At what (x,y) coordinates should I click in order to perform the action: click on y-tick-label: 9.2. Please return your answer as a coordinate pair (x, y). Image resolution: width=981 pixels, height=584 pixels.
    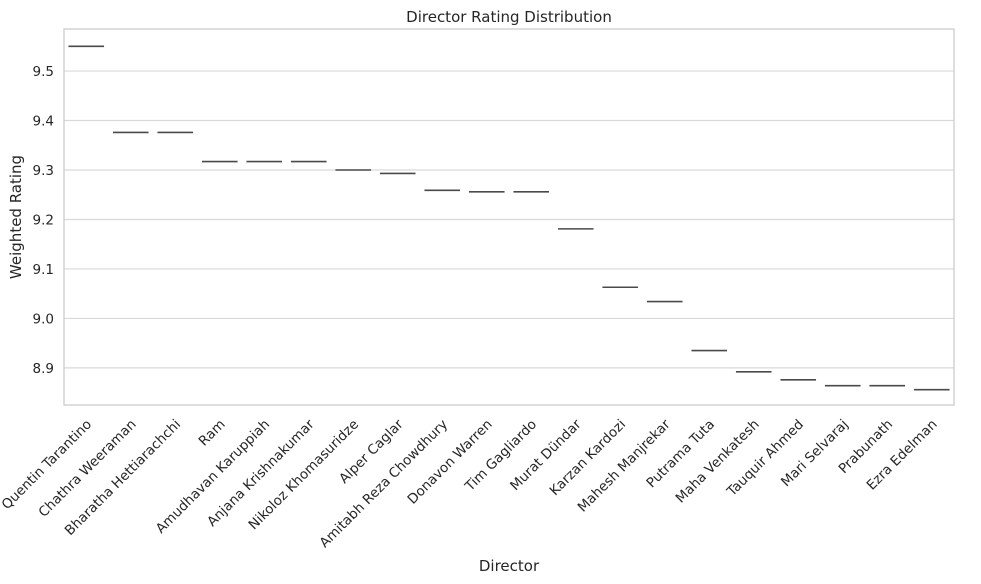
    Looking at the image, I should click on (43, 220).